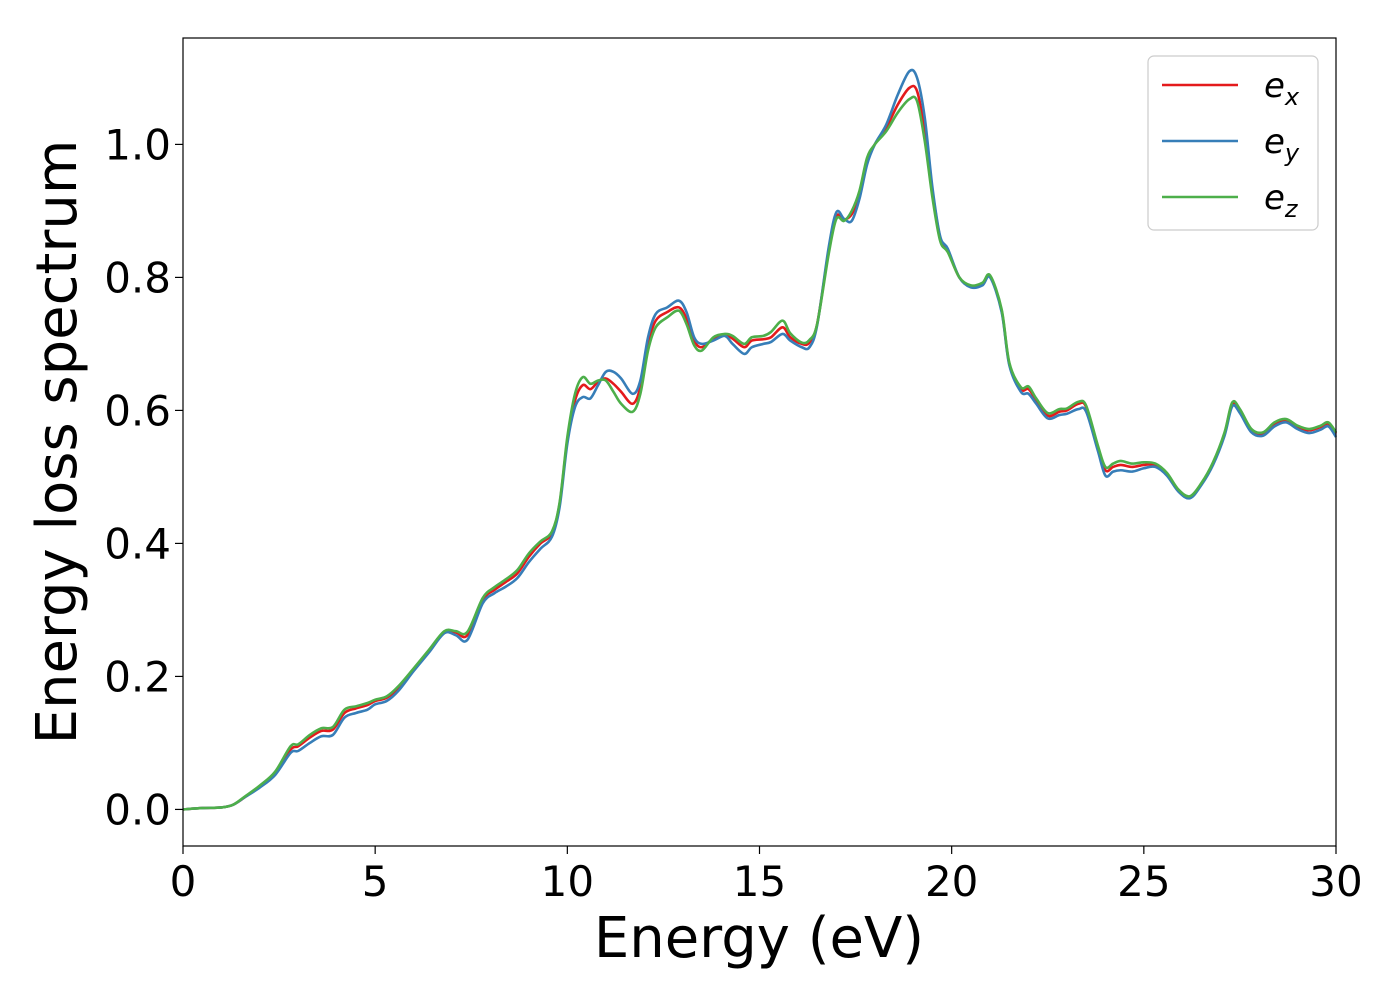  I want to click on legend-box, so click(1233, 143).